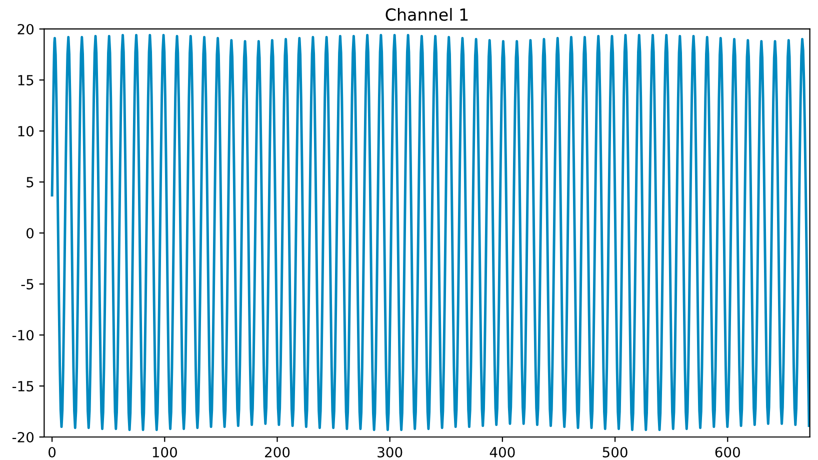  I want to click on y-tick-label: 20, so click(26, 29).